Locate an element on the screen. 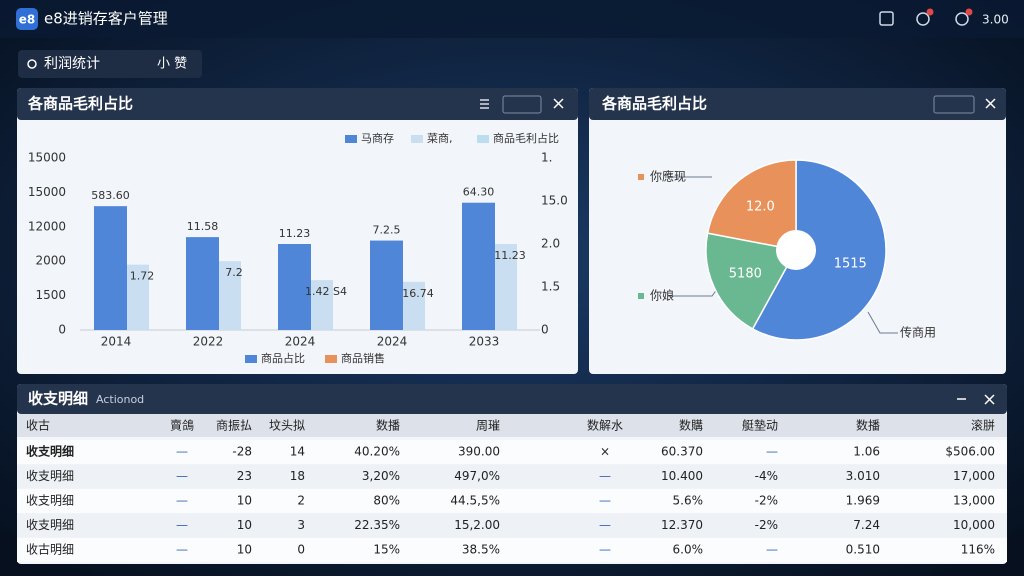 This screenshot has width=1024, height=580. table-cell: 2 is located at coordinates (301, 501).